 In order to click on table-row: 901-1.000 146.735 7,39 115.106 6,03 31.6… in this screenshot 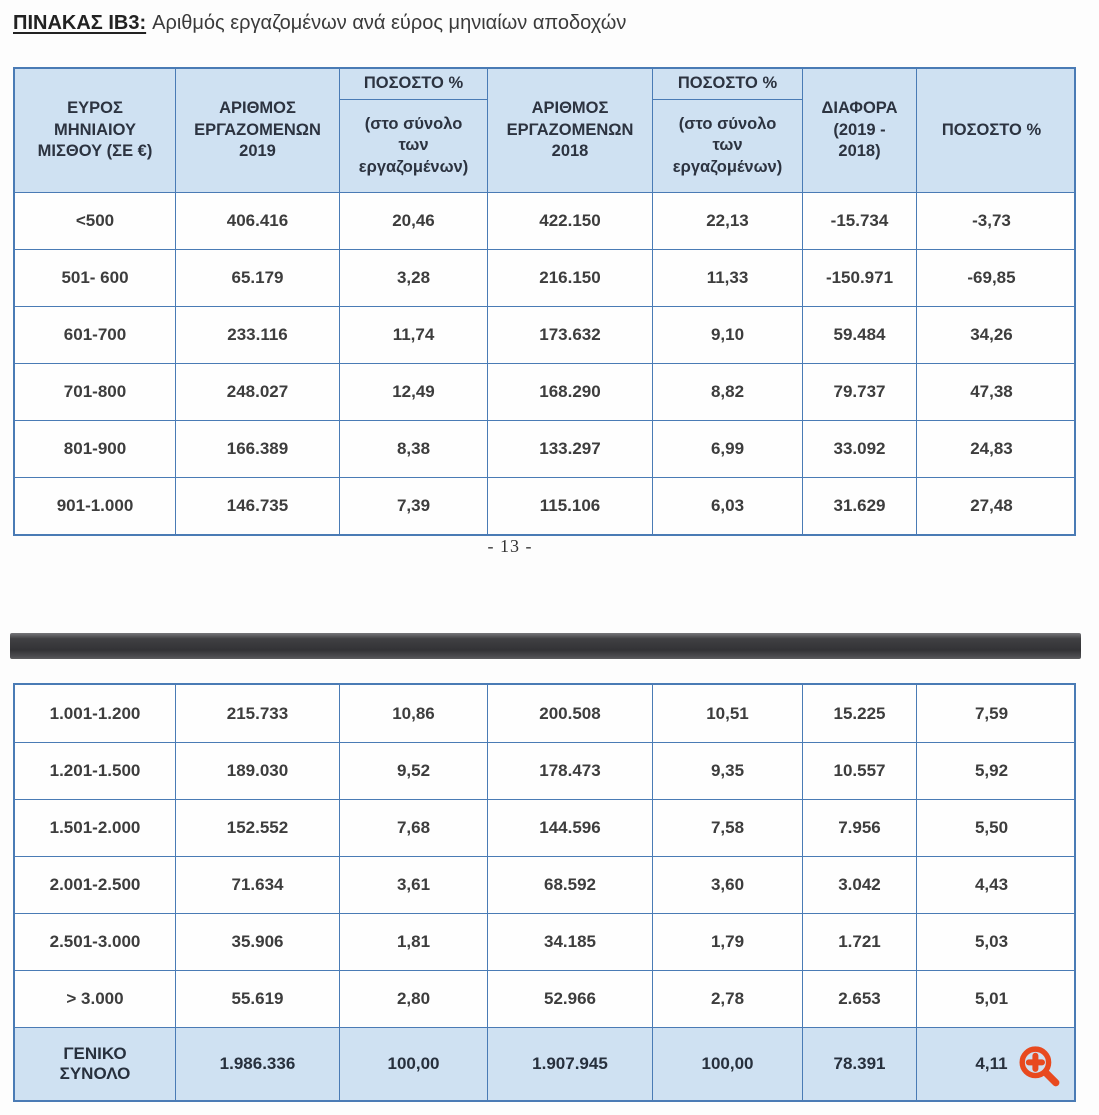, I will do `click(544, 505)`.